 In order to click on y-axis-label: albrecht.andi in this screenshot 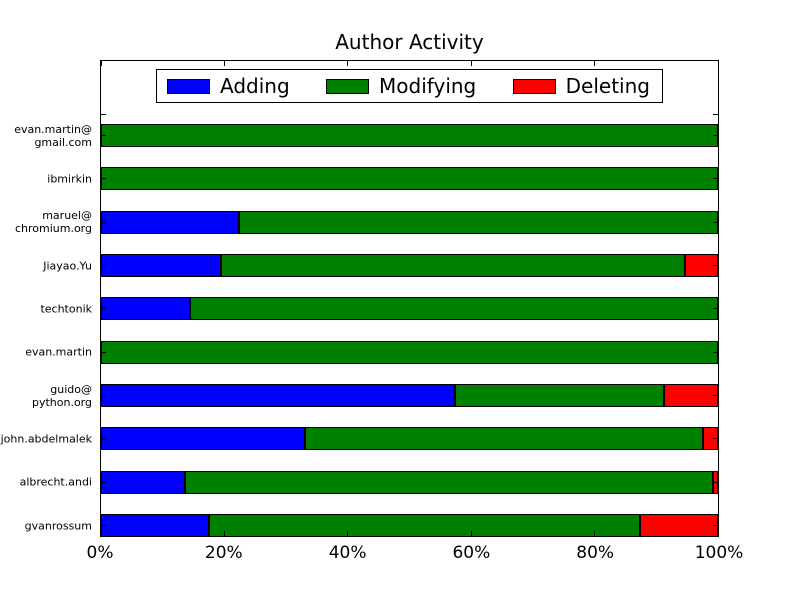, I will do `click(55, 482)`.